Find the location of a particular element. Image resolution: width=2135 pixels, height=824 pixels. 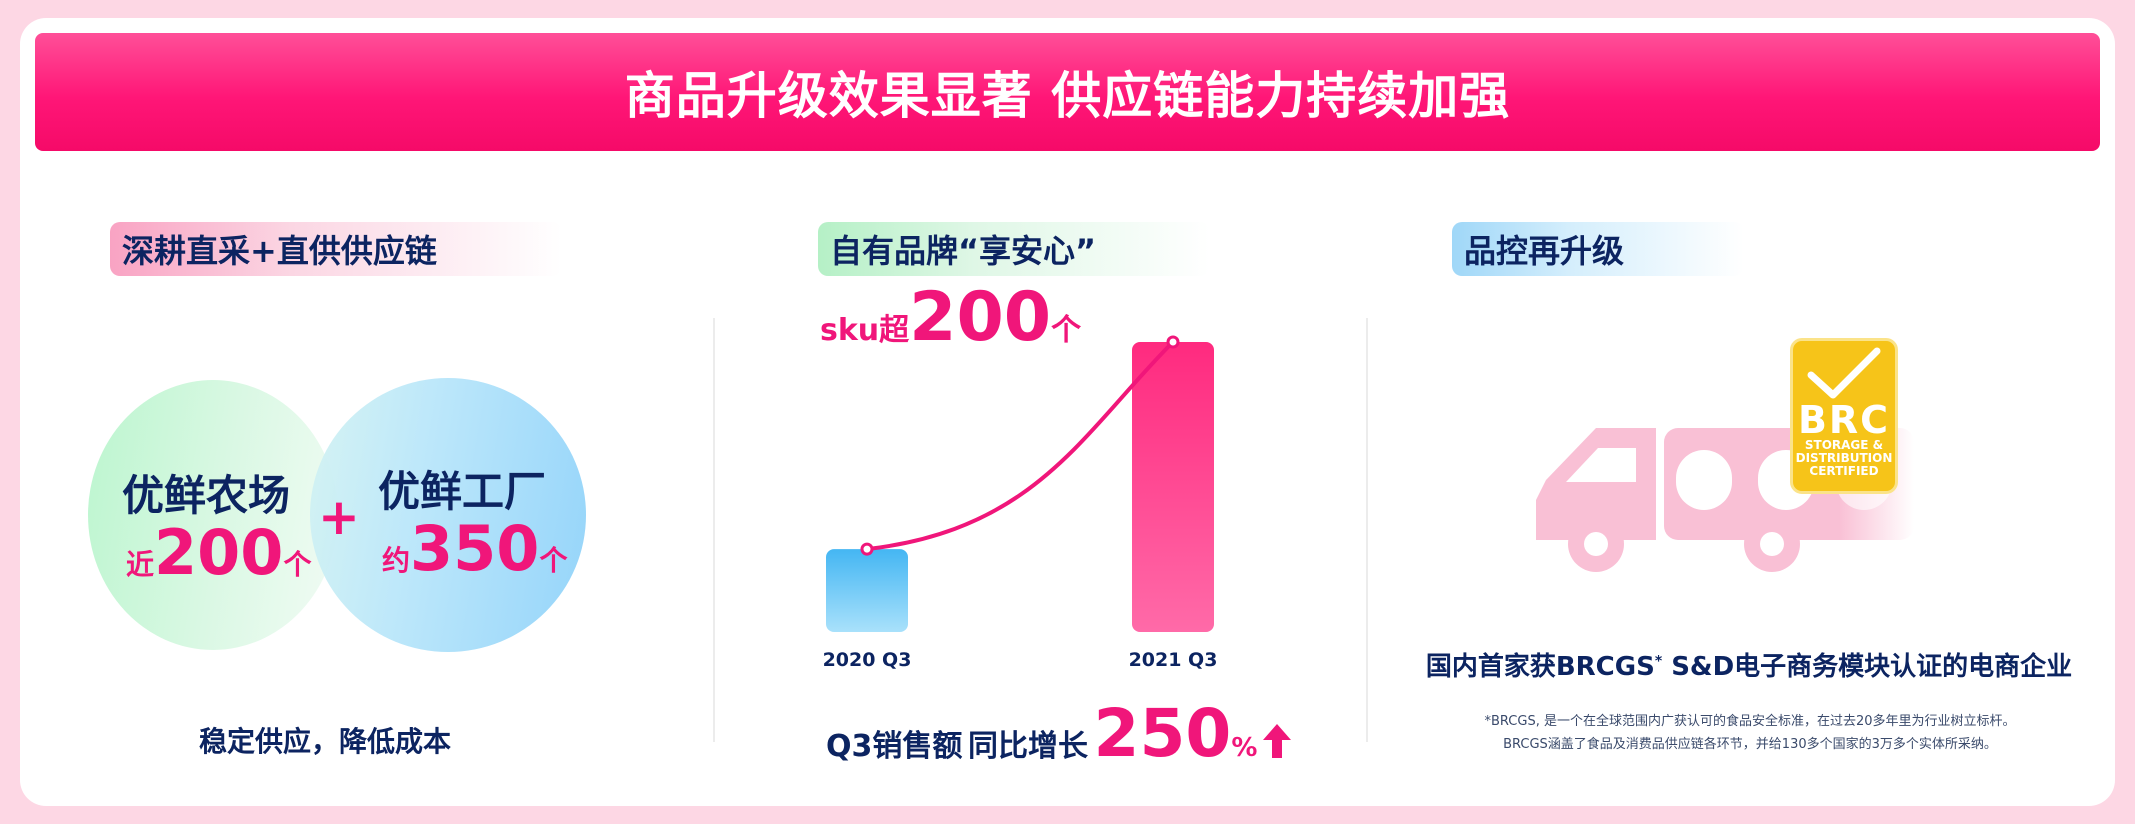

brc-headline-sup: * is located at coordinates (1658, 661).